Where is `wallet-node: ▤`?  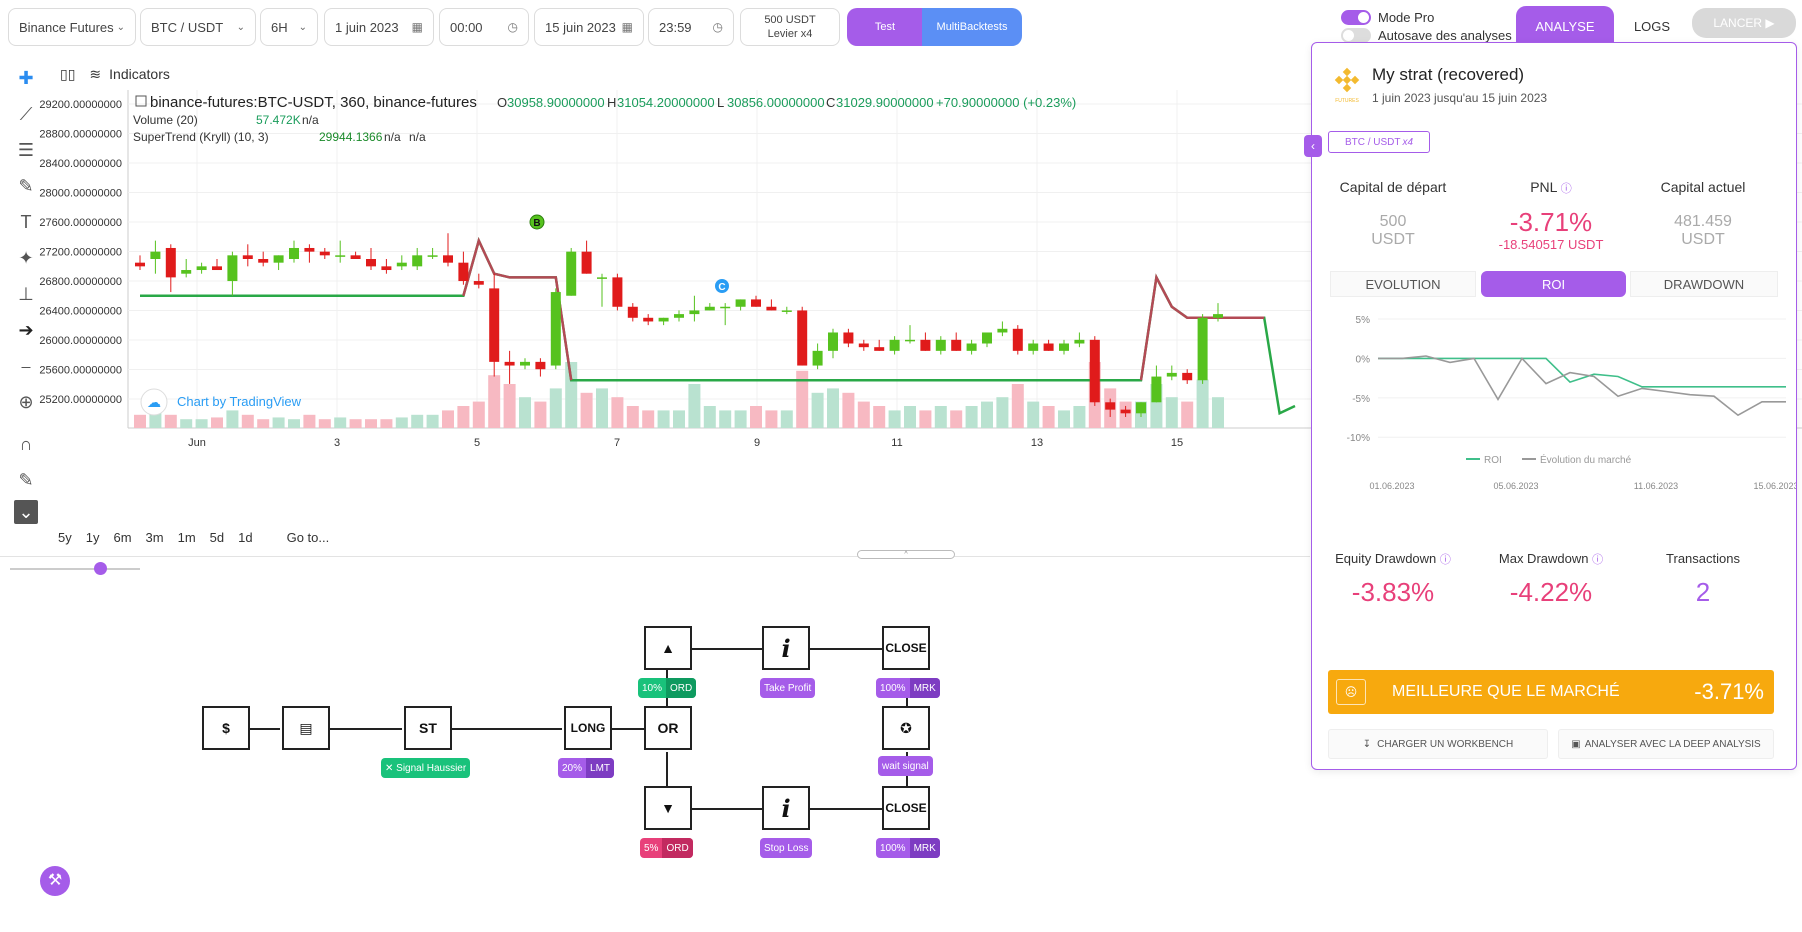 wallet-node: ▤ is located at coordinates (306, 728).